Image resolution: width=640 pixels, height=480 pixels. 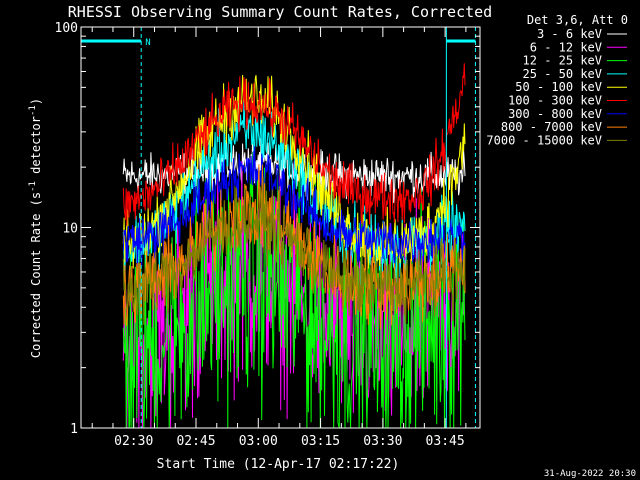 I want to click on legend-label: 800 - 7000 keV, so click(x=551, y=127).